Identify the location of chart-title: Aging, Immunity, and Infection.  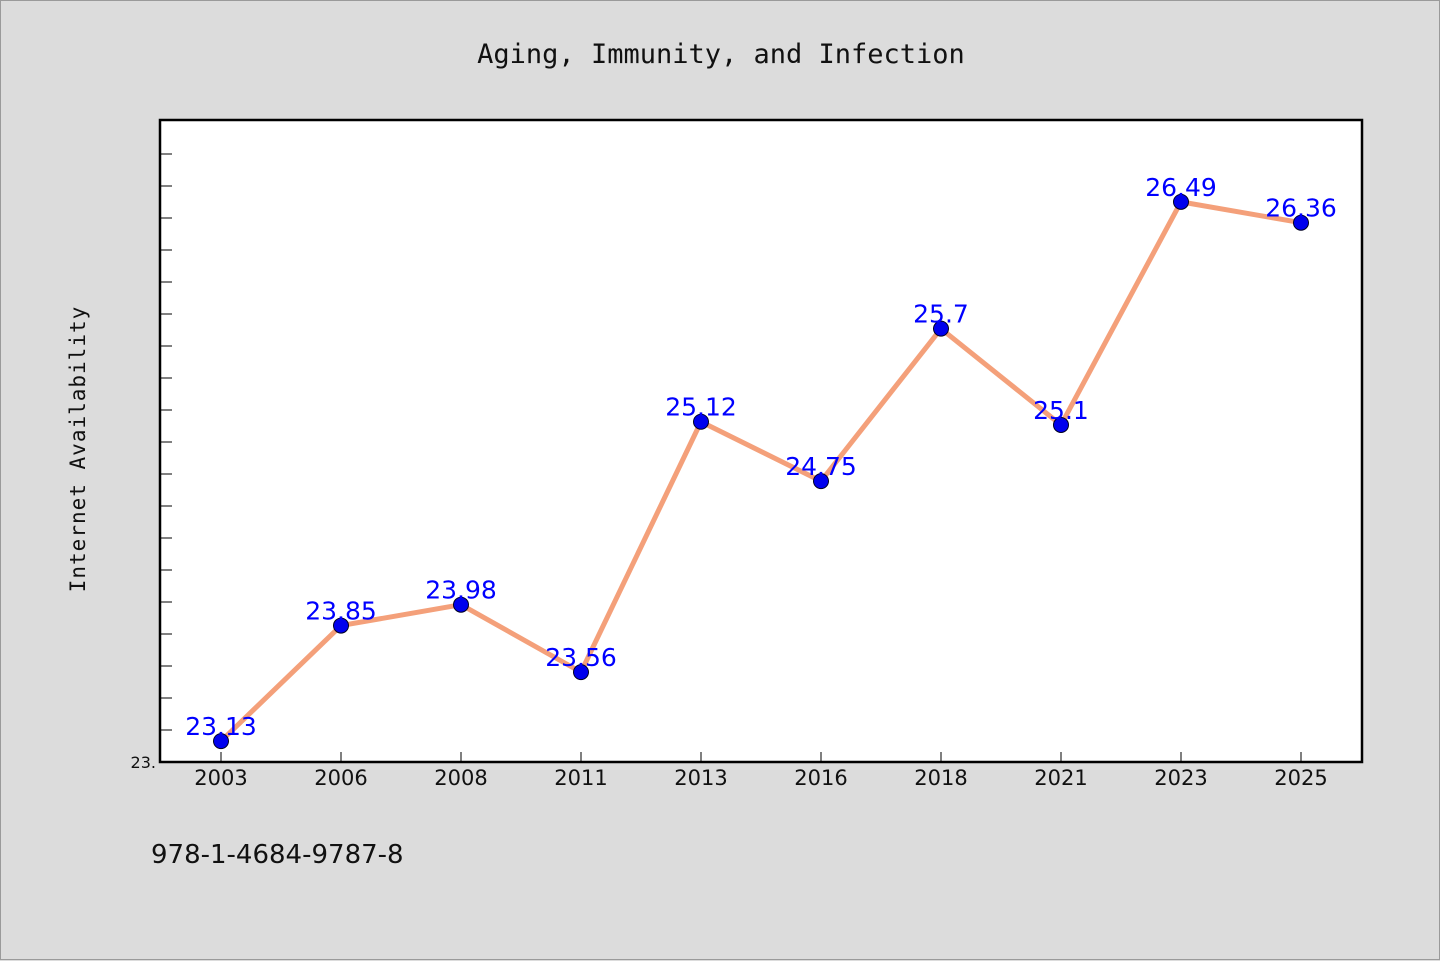
(721, 54).